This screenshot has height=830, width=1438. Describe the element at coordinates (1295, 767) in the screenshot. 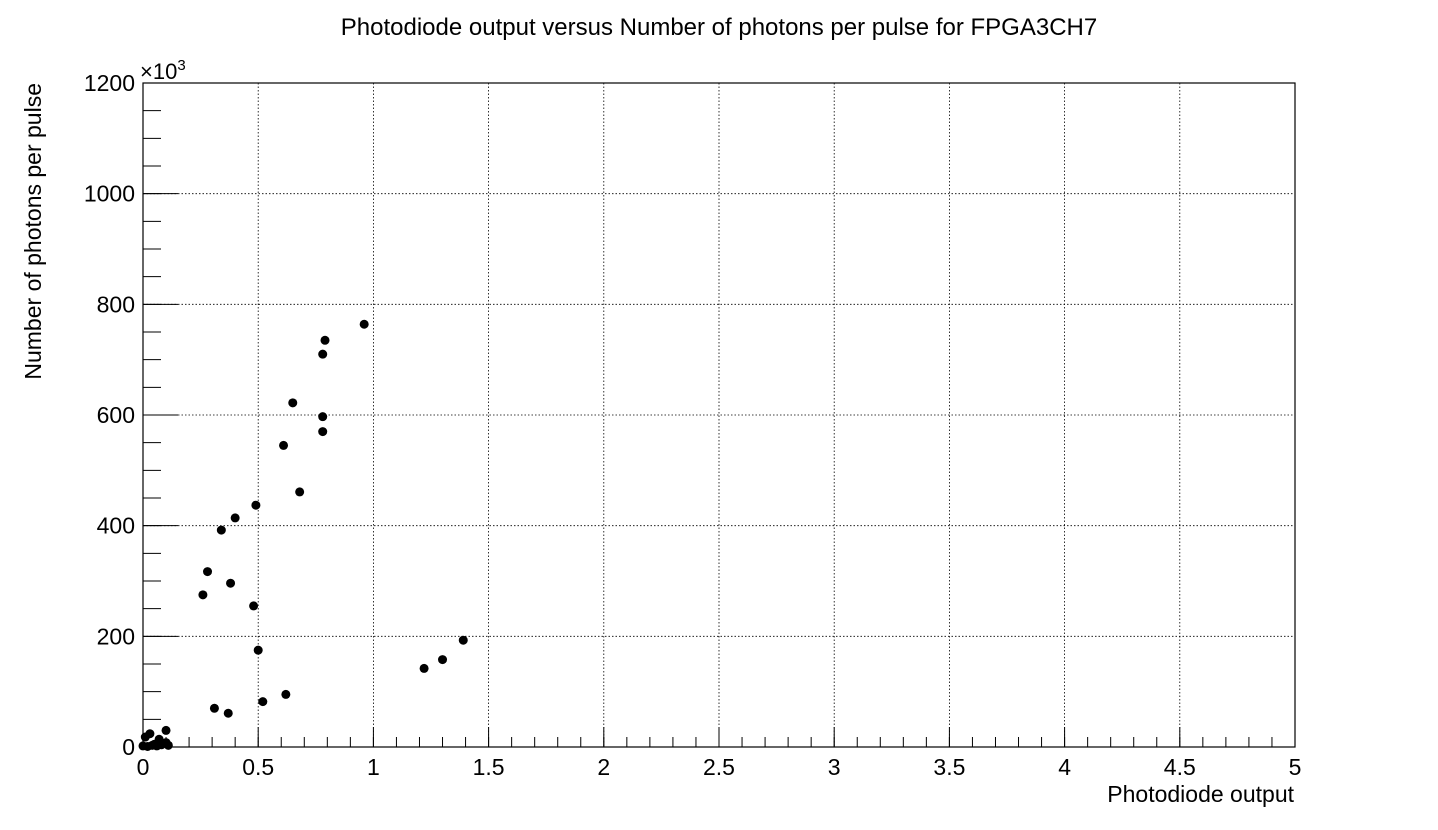

I see `x-tick-label: 5` at that location.